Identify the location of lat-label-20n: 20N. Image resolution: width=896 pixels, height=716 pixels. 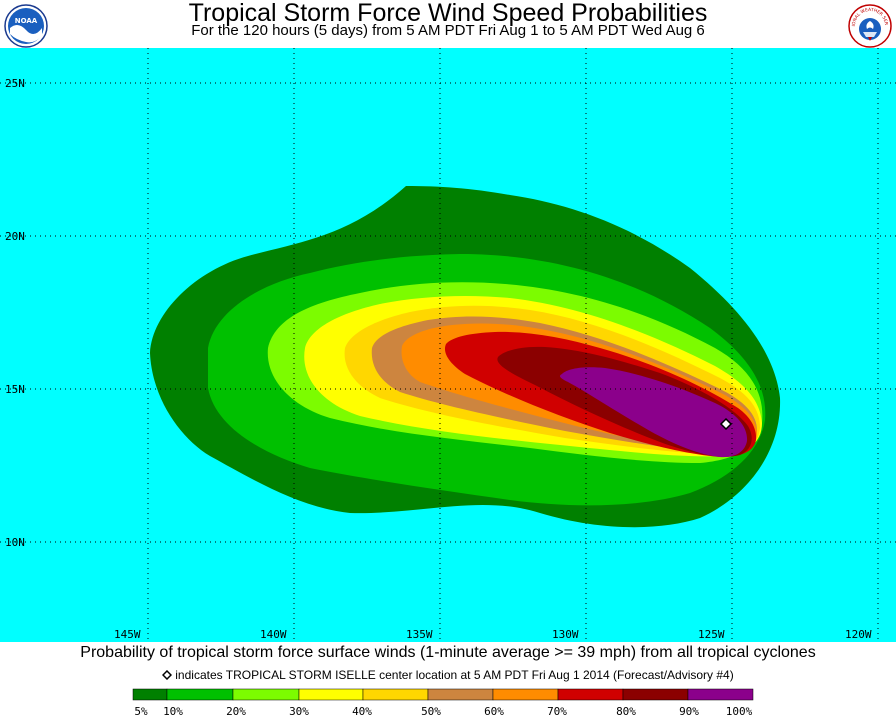
(15, 236).